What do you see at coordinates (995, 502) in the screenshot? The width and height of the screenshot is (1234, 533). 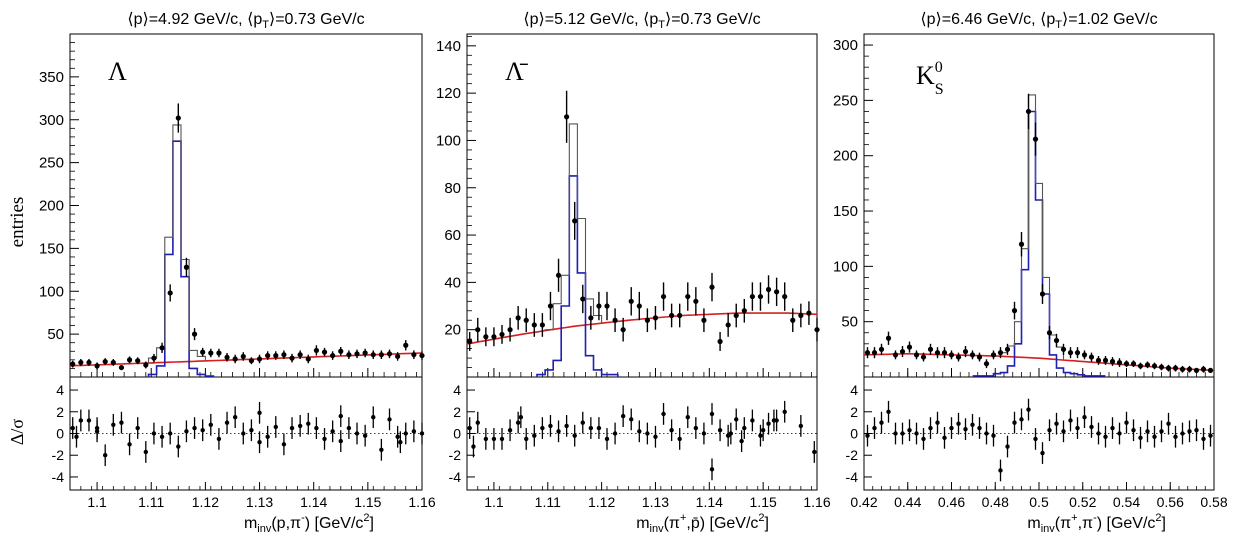 I see `x-tick-label: 0.48` at bounding box center [995, 502].